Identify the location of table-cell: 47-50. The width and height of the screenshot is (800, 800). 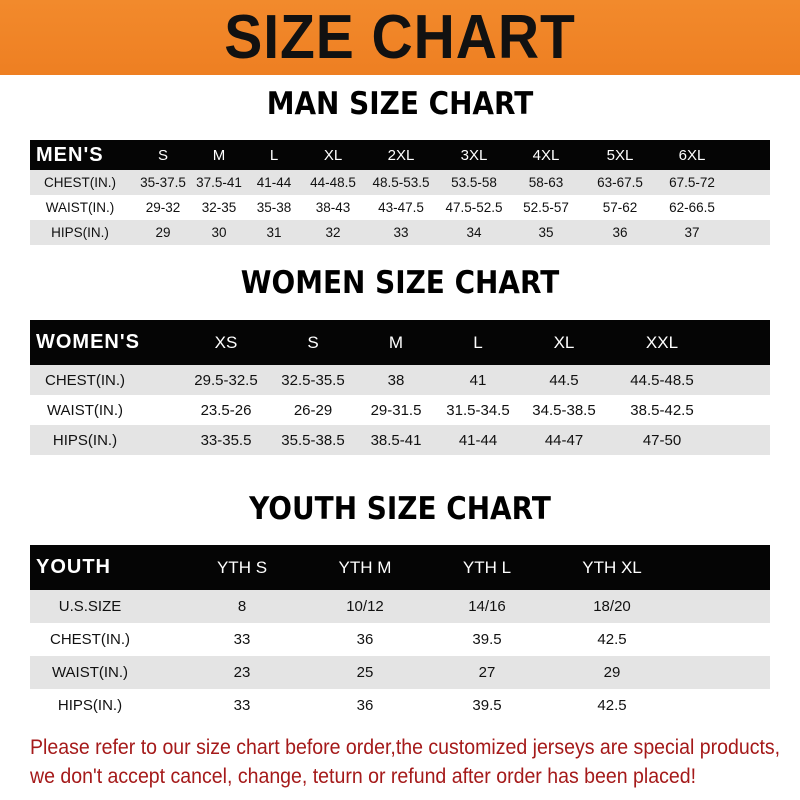
(662, 440).